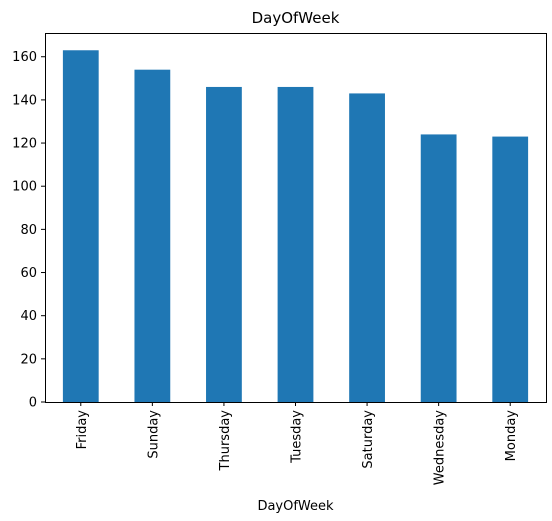  What do you see at coordinates (438, 268) in the screenshot?
I see `bar-wednesday` at bounding box center [438, 268].